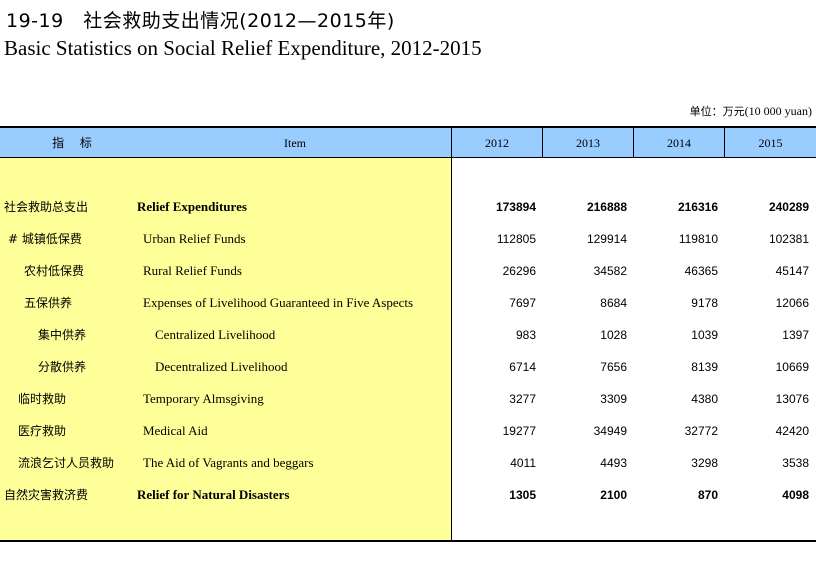 This screenshot has height=575, width=816. What do you see at coordinates (792, 431) in the screenshot?
I see `cell-2015: 42420` at bounding box center [792, 431].